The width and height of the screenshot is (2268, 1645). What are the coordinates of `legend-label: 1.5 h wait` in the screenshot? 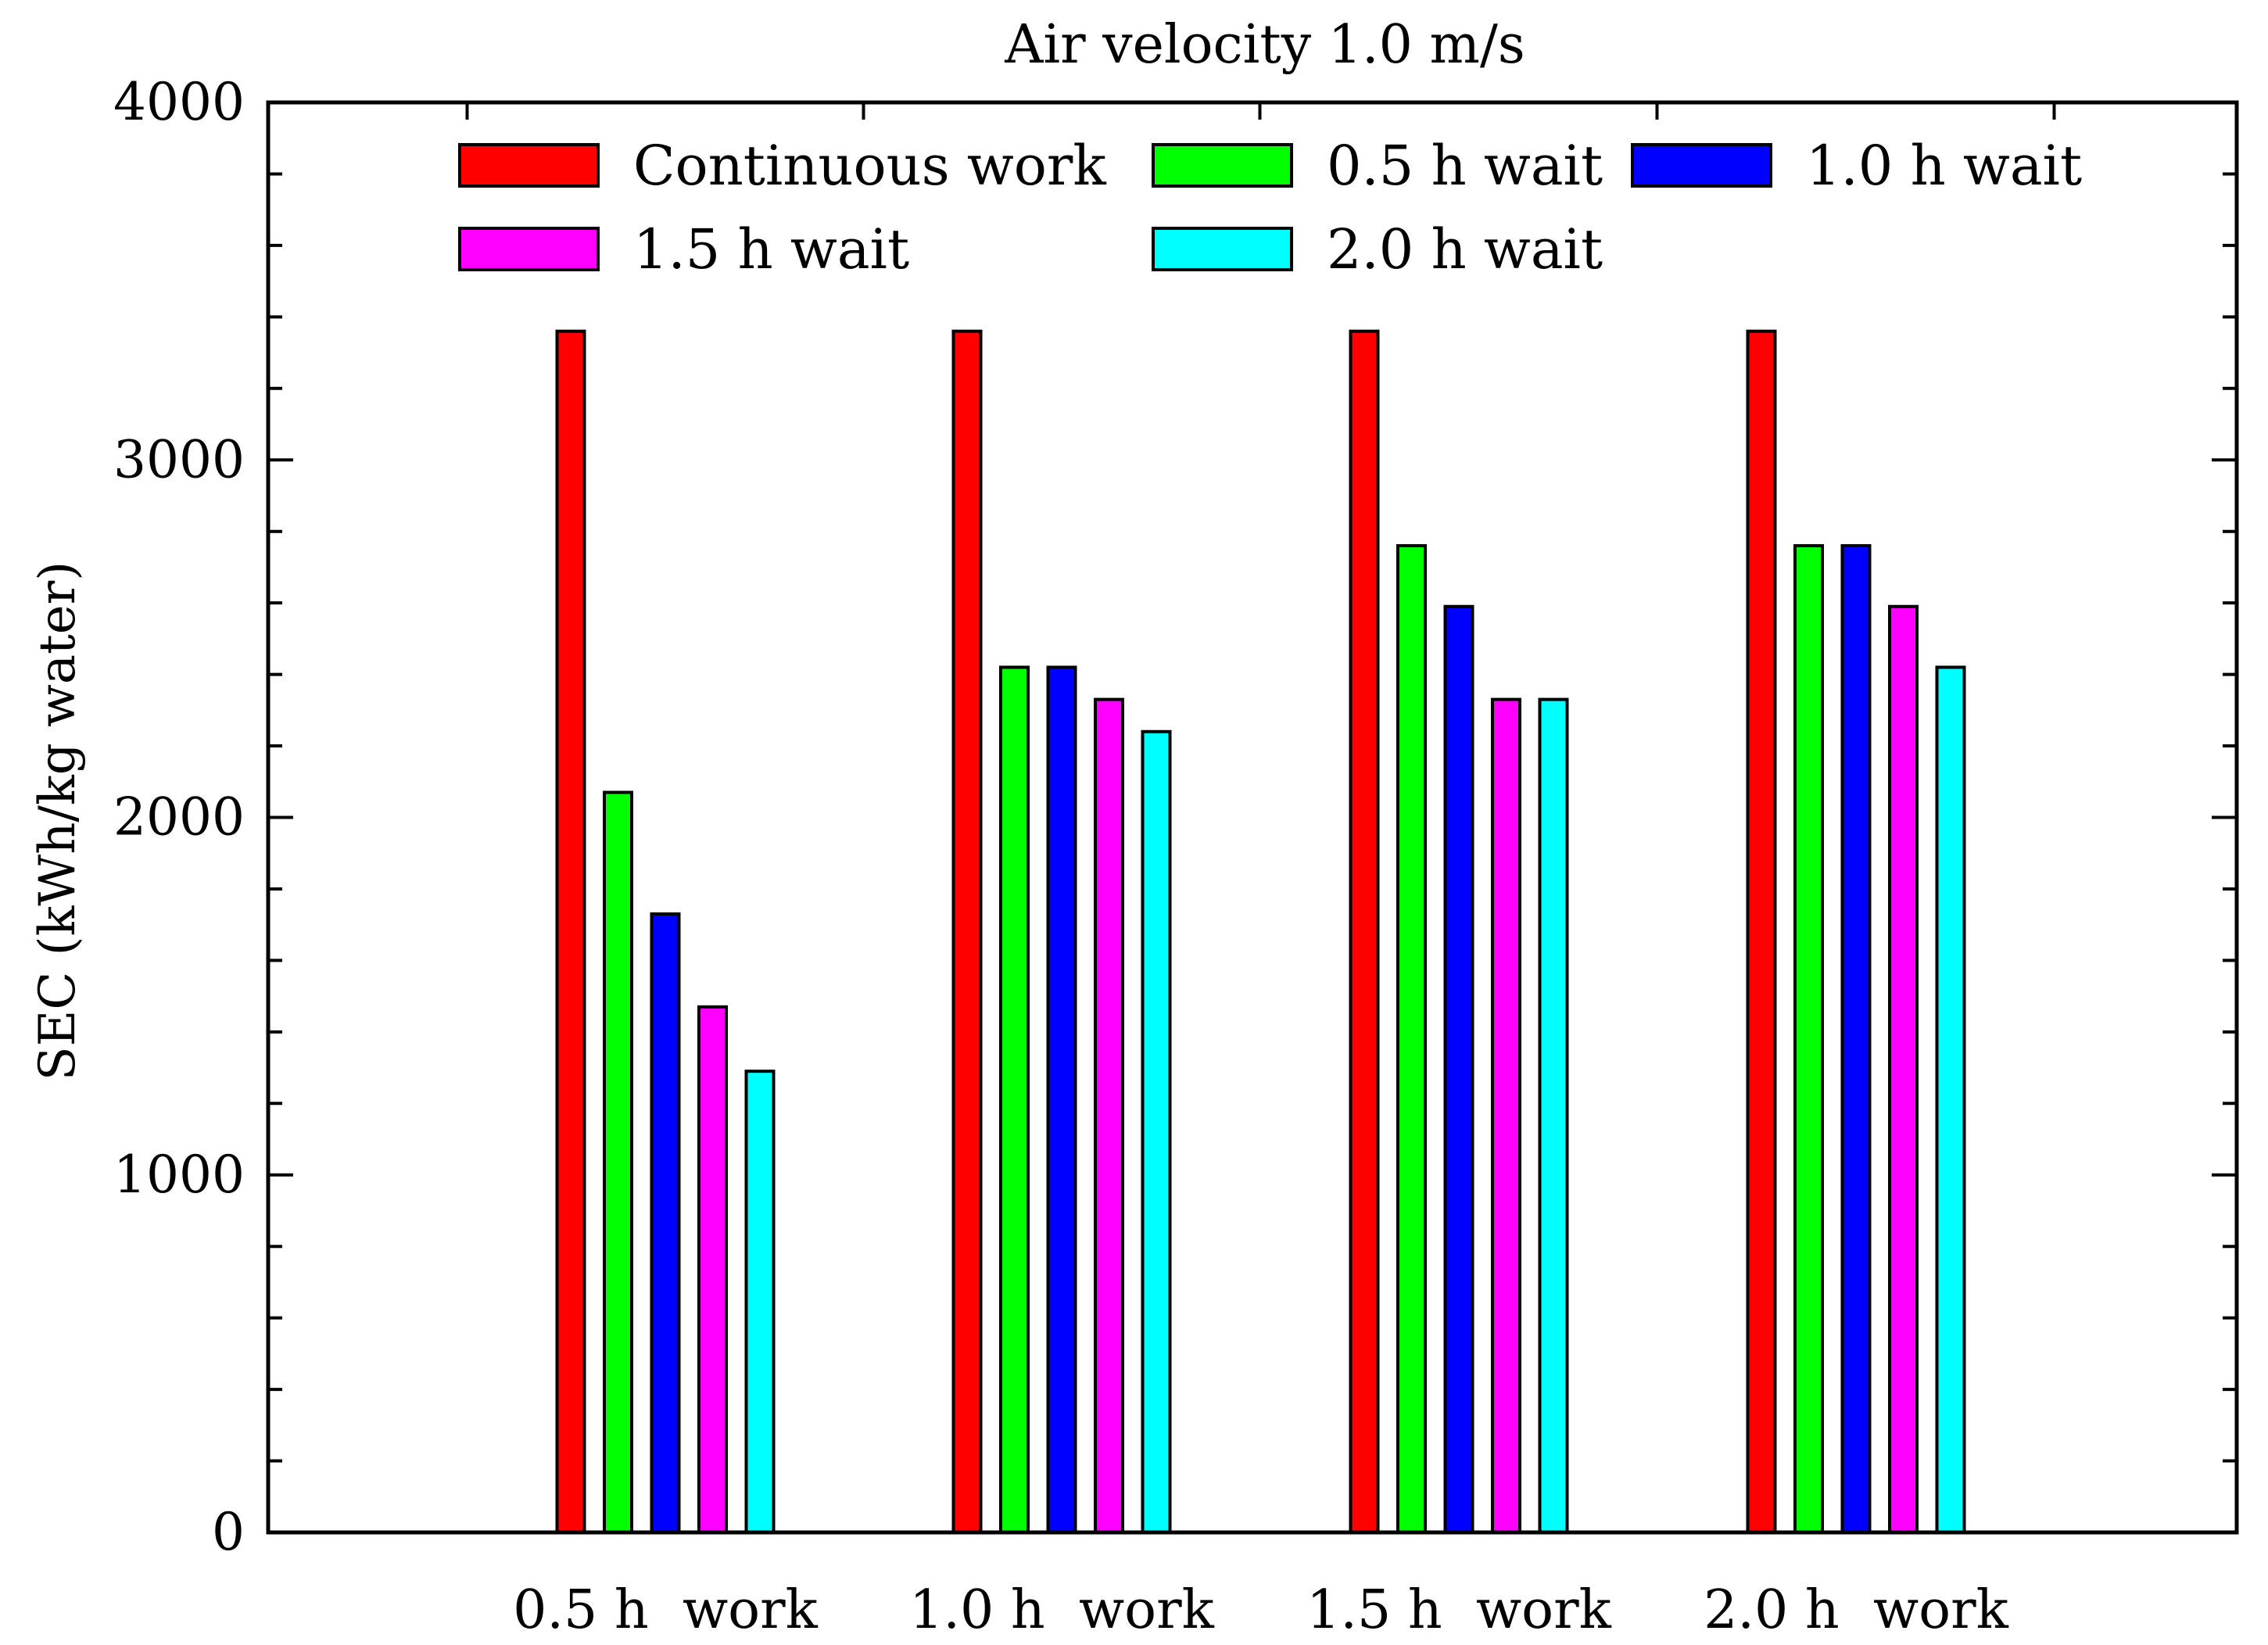 It's located at (771, 249).